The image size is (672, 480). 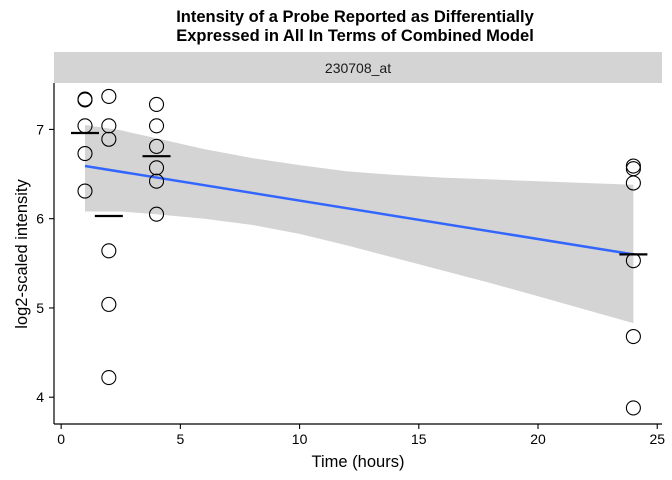 I want to click on facet-strip-label: 230708_at, so click(x=358, y=68).